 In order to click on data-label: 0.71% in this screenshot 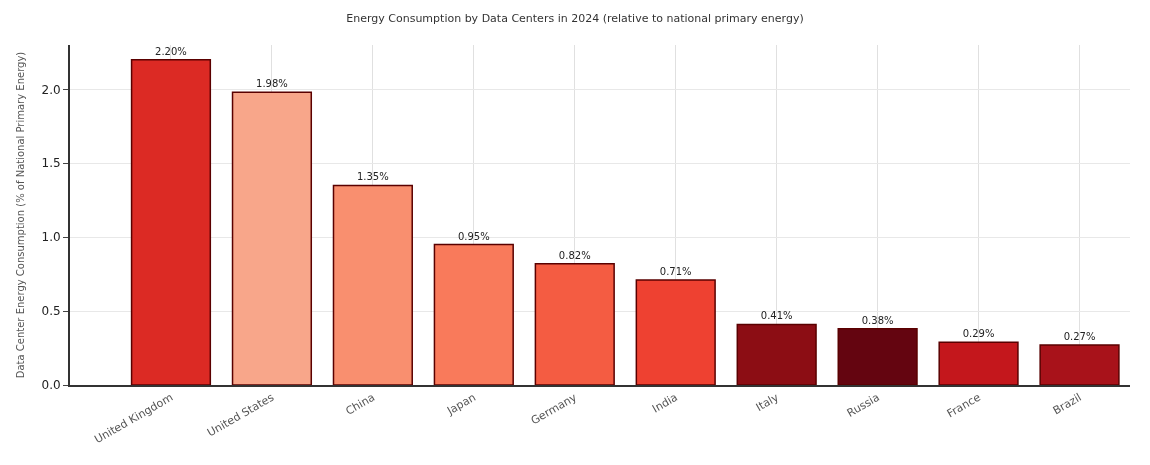, I will do `click(675, 272)`.